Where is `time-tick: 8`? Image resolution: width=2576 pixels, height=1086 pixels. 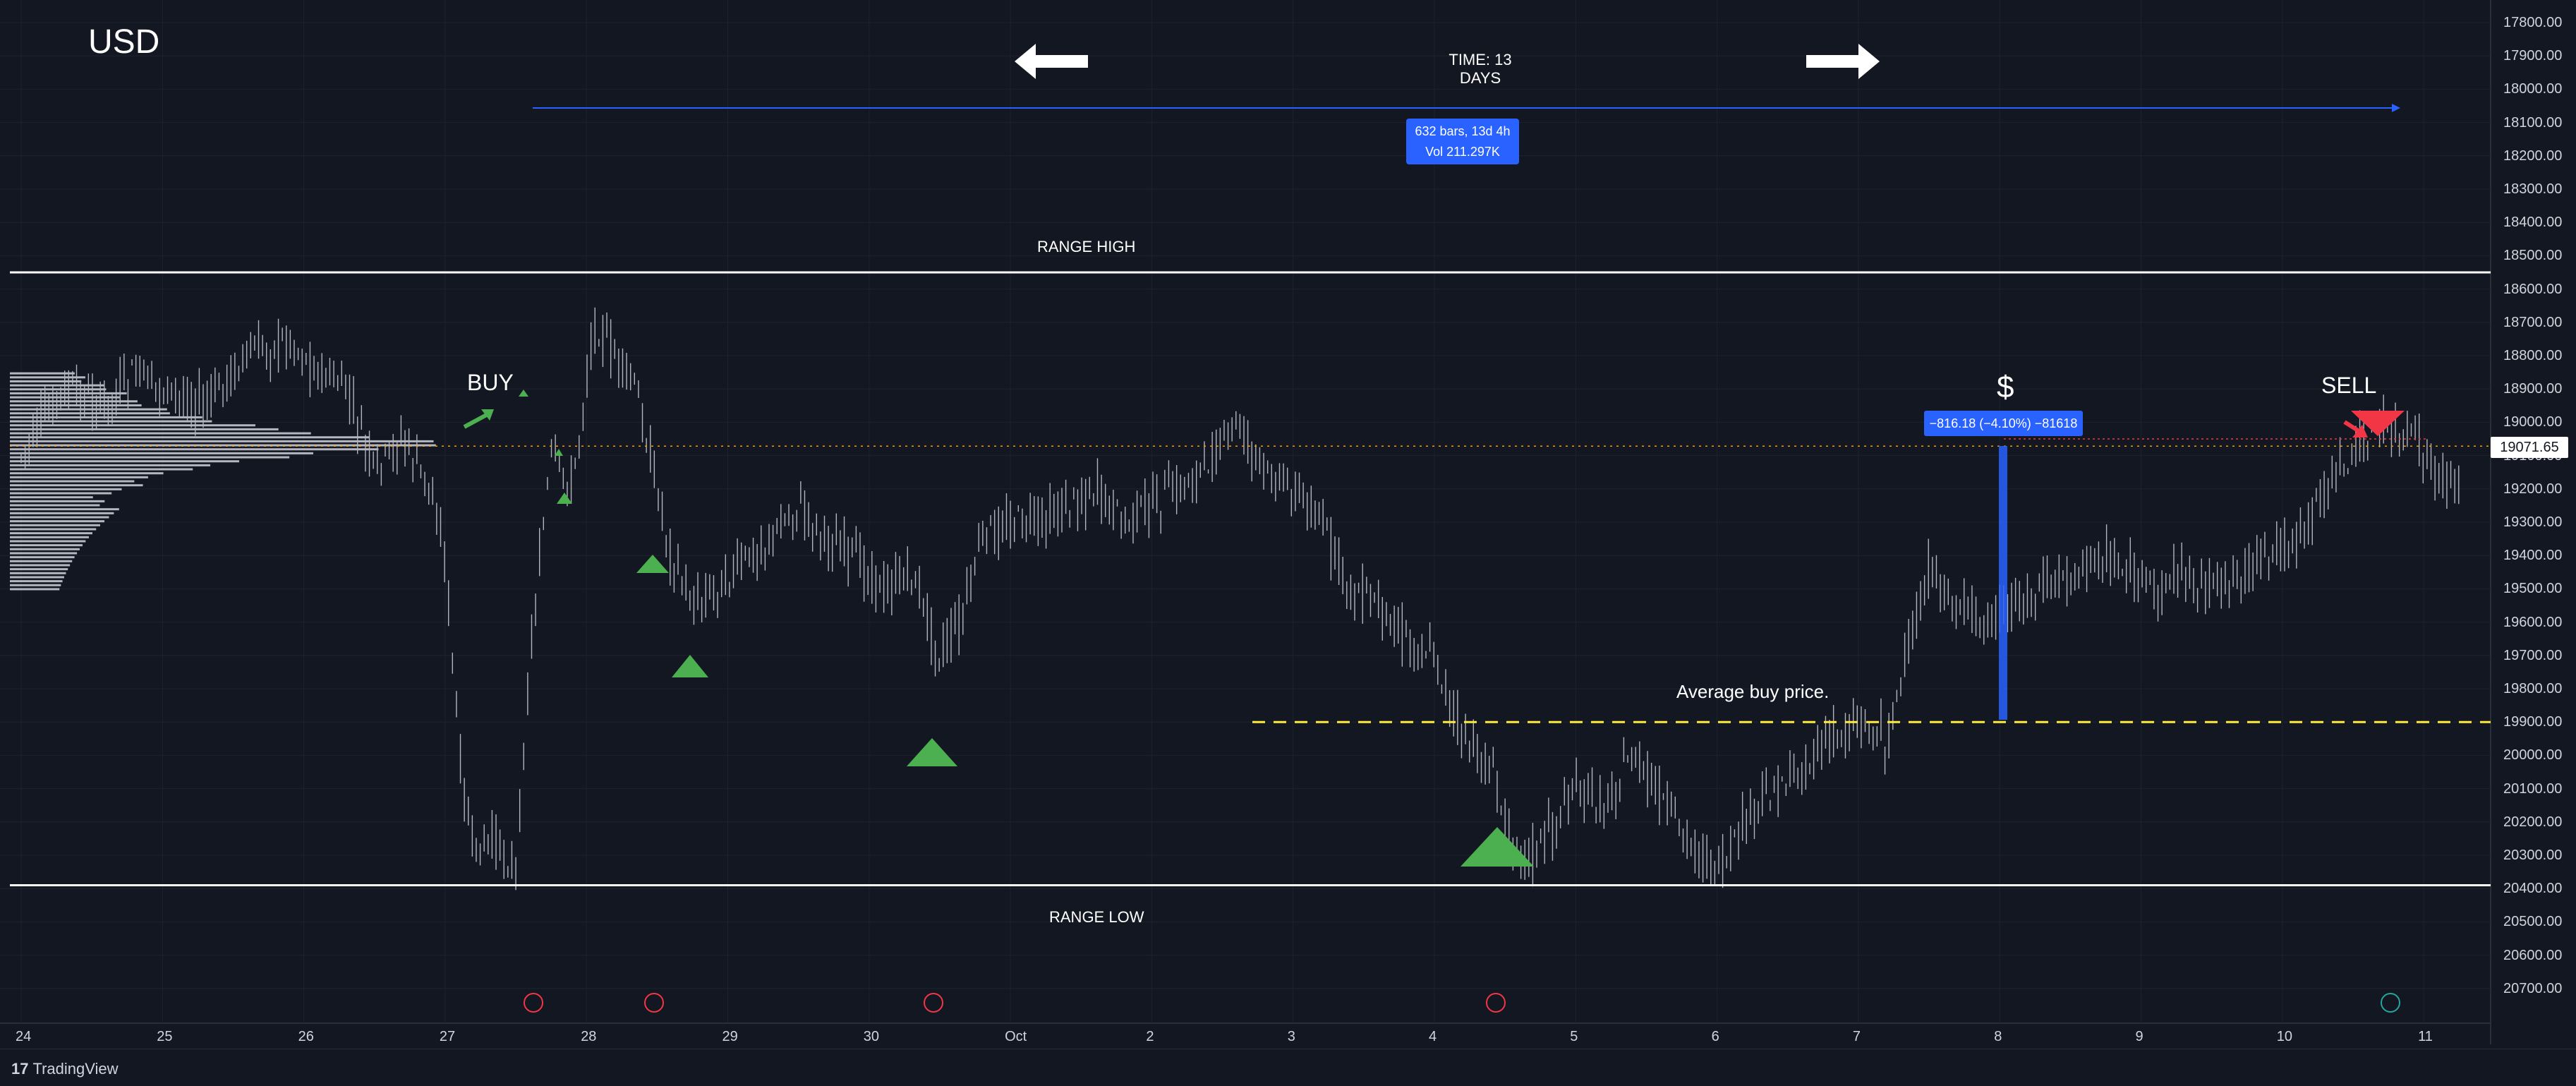 time-tick: 8 is located at coordinates (1998, 1036).